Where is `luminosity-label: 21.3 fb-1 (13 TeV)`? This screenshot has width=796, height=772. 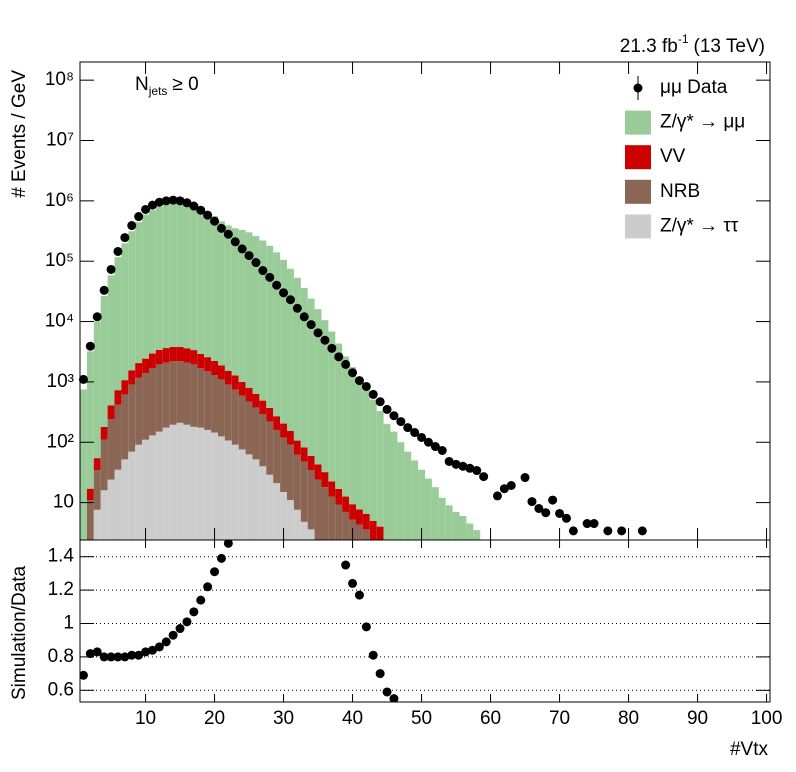 luminosity-label: 21.3 fb-1 (13 TeV) is located at coordinates (692, 44).